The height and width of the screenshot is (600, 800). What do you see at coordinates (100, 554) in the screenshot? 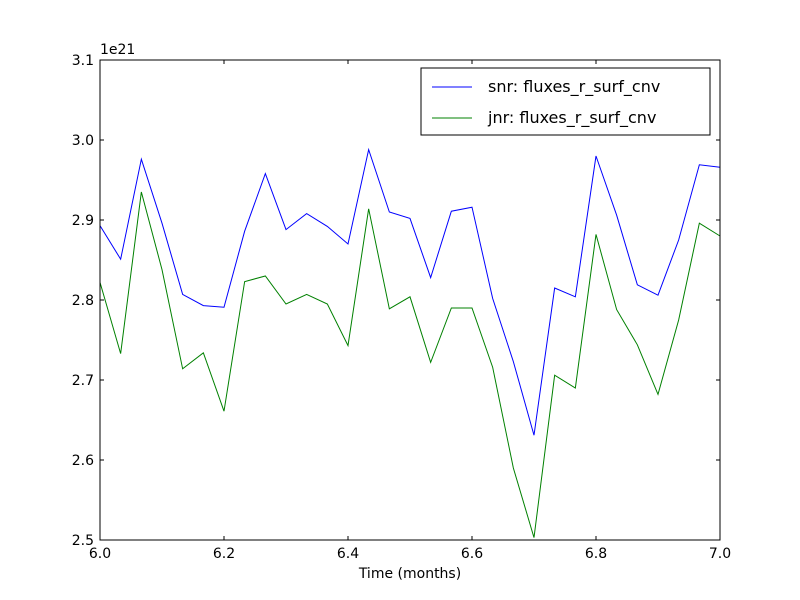
I see `x-tick-label: 6.0` at bounding box center [100, 554].